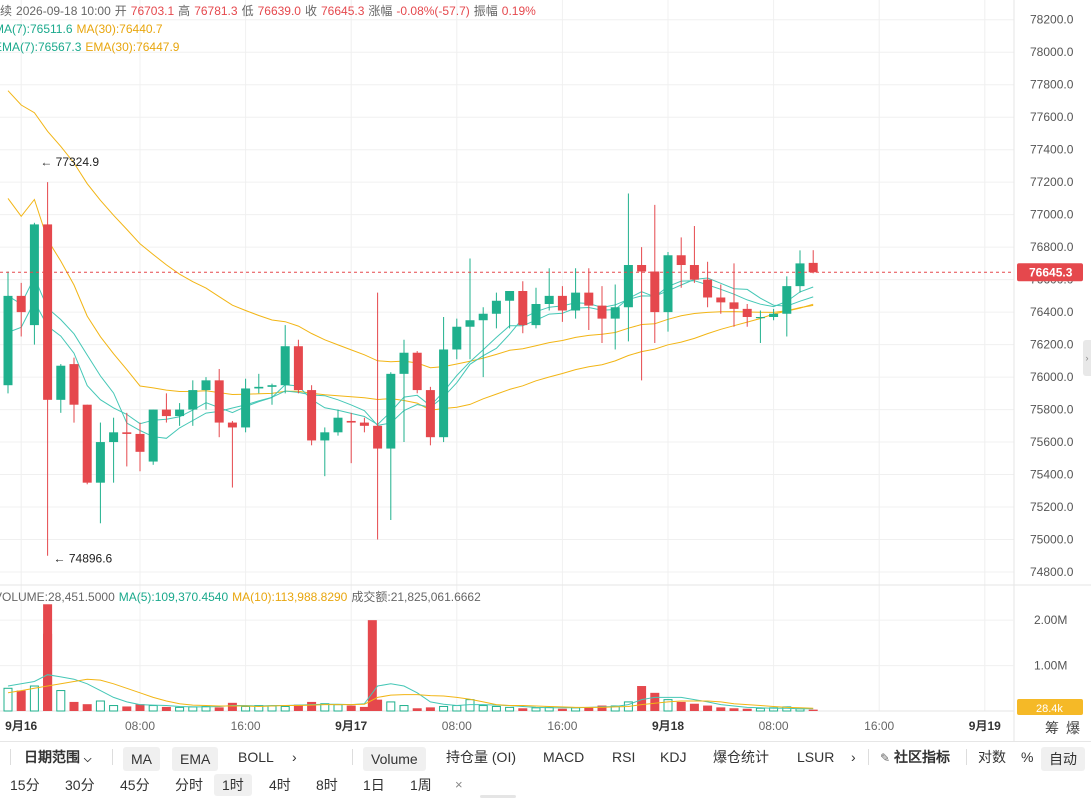 The width and height of the screenshot is (1091, 798). What do you see at coordinates (83, 29) in the screenshot?
I see `ma-legend: MA(7):76511.6 MA(30):76440.7` at bounding box center [83, 29].